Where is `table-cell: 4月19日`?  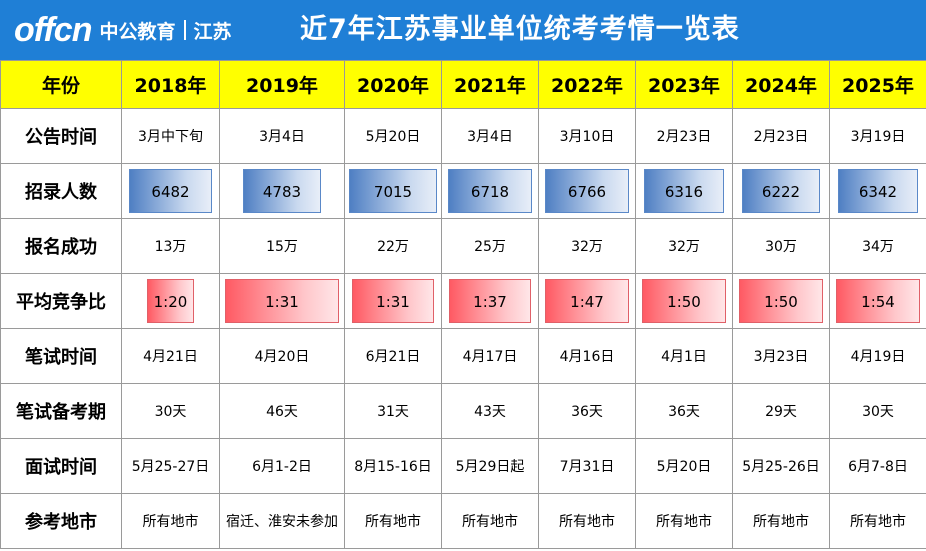
table-cell: 4月19日 is located at coordinates (877, 356).